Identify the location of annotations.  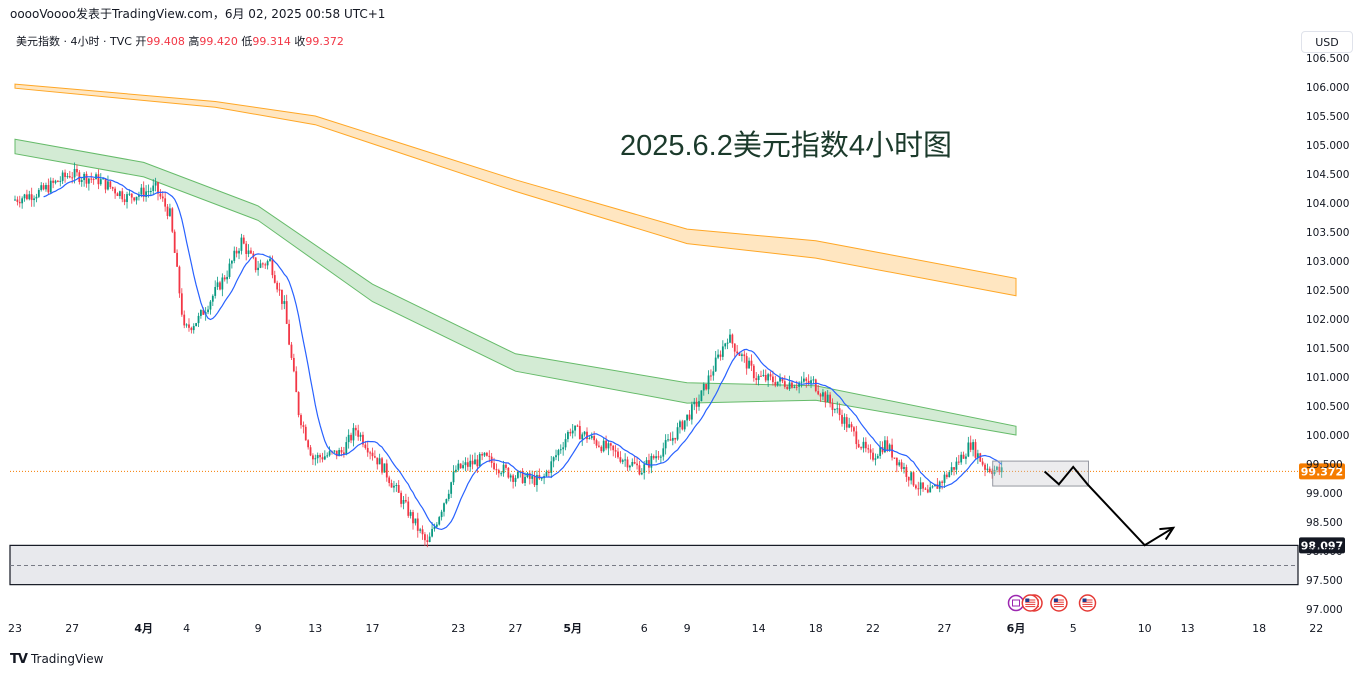
(1084, 536).